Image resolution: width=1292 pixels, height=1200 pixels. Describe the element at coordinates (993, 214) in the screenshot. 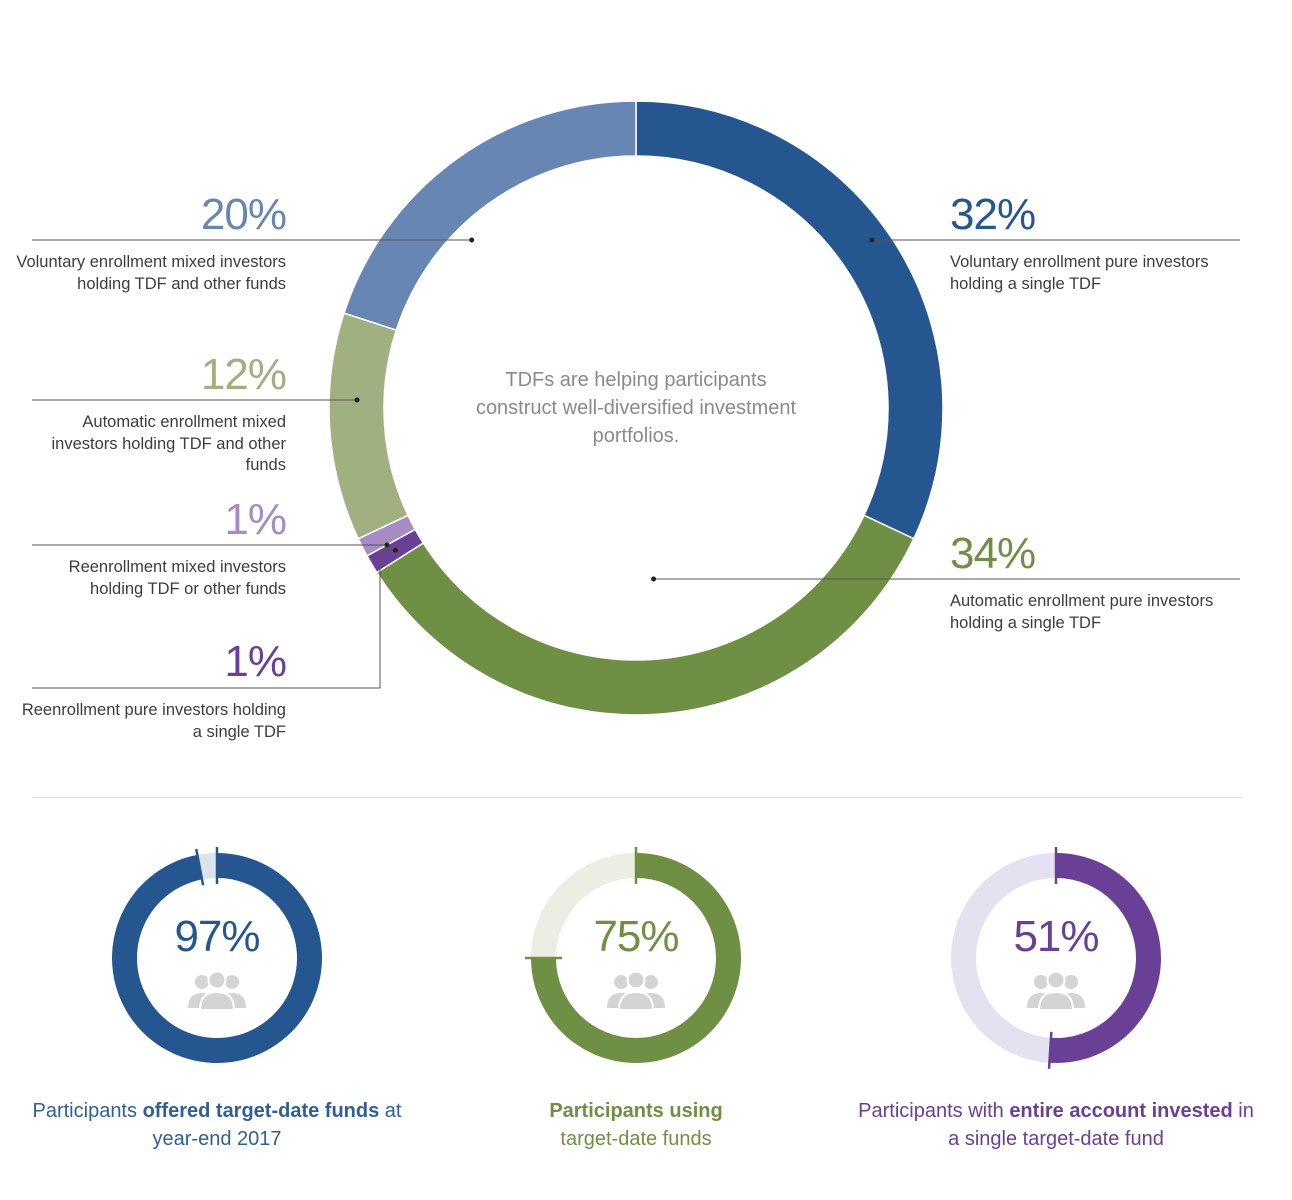

I see `slice-label-voluntary-pure: 32%` at that location.